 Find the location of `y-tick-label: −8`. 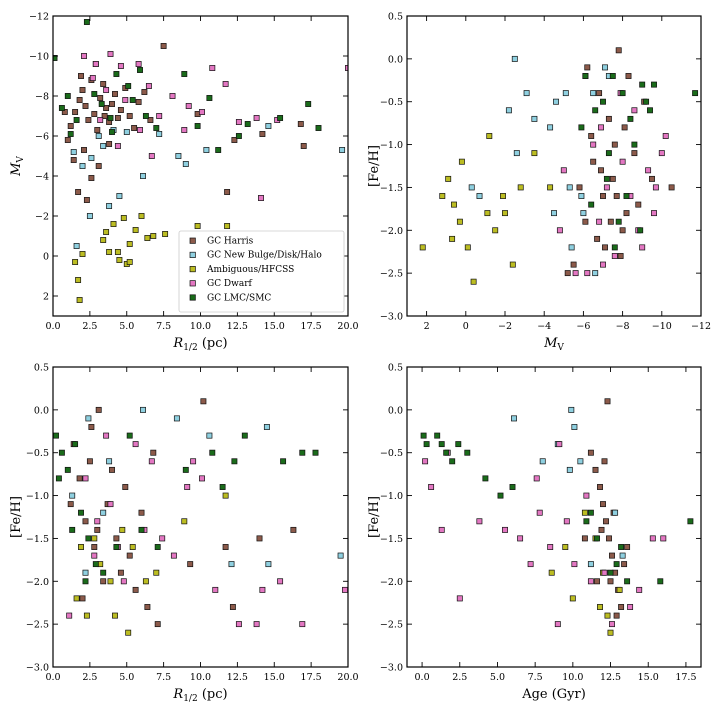

y-tick-label: −8 is located at coordinates (42, 97).